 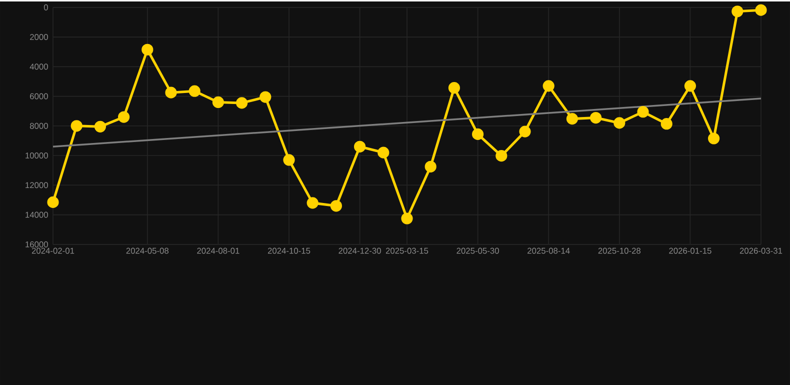 I want to click on x-tick-label: 2025-05-30, so click(x=477, y=251).